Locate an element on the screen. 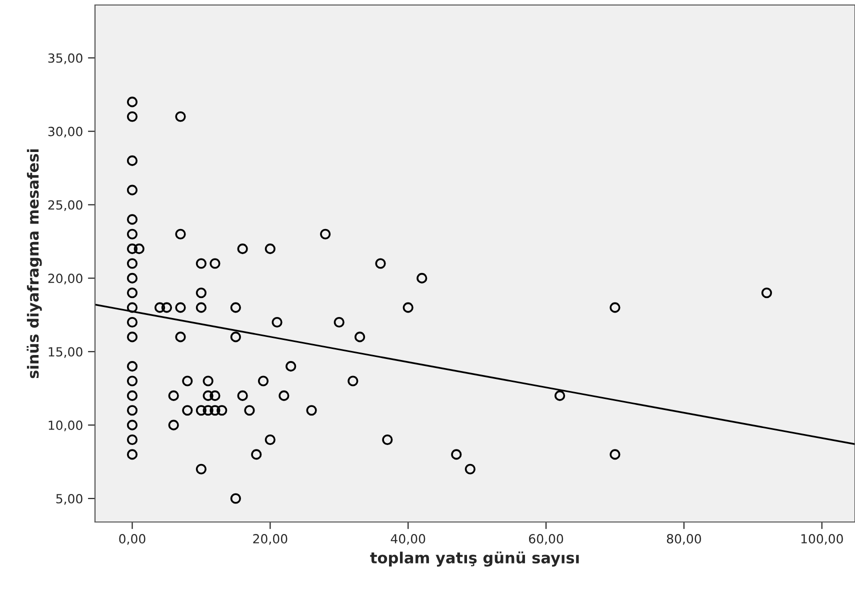  y-axis-title: sinüs diyafragma mesafesi is located at coordinates (34, 263).